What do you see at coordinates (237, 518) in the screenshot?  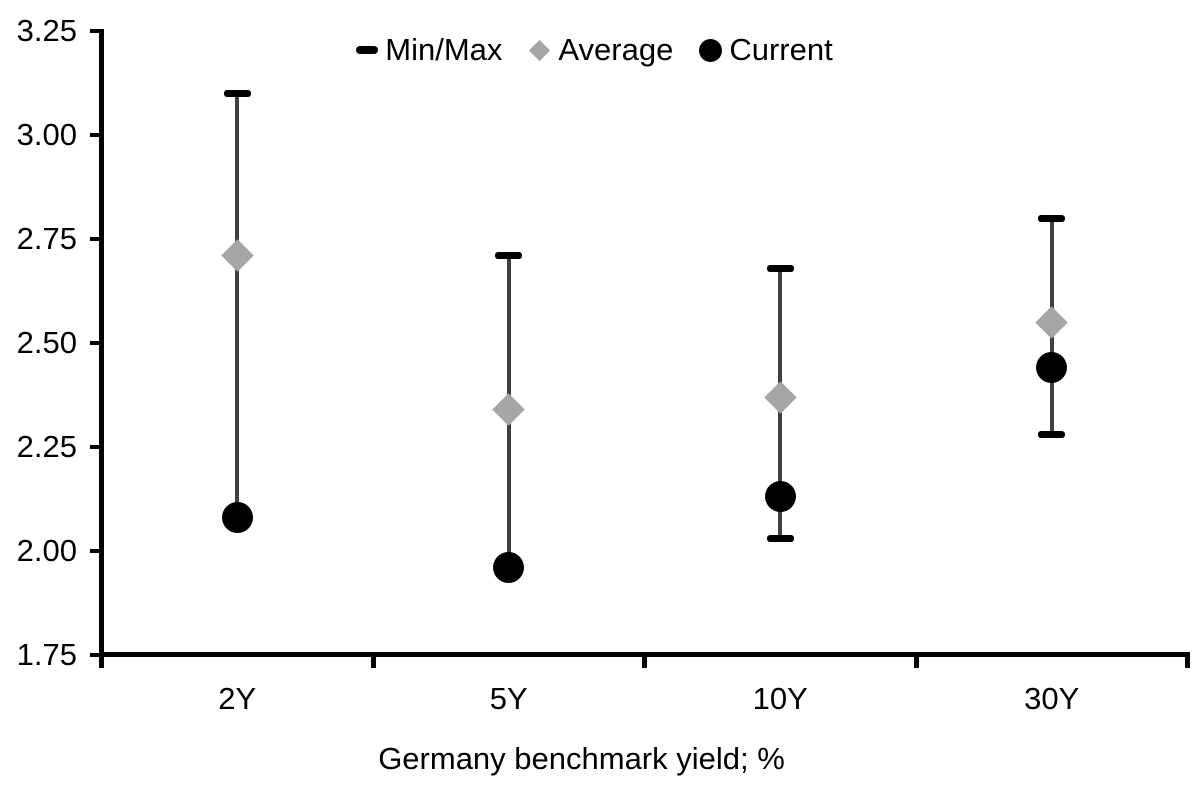 I see `current-marker-2Y` at bounding box center [237, 518].